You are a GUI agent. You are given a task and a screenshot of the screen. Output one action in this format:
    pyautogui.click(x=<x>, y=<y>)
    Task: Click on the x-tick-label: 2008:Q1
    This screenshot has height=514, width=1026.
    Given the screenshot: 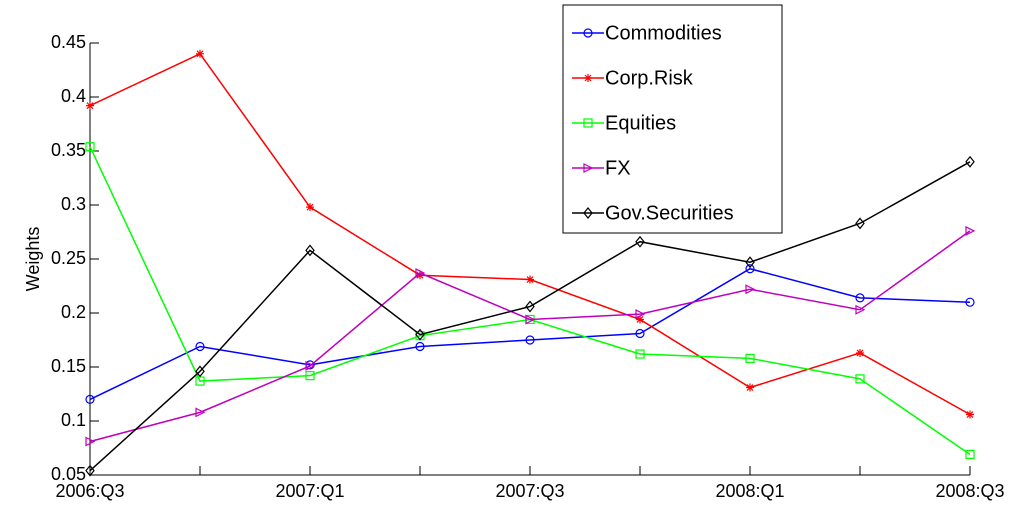 What is the action you would take?
    pyautogui.click(x=749, y=491)
    